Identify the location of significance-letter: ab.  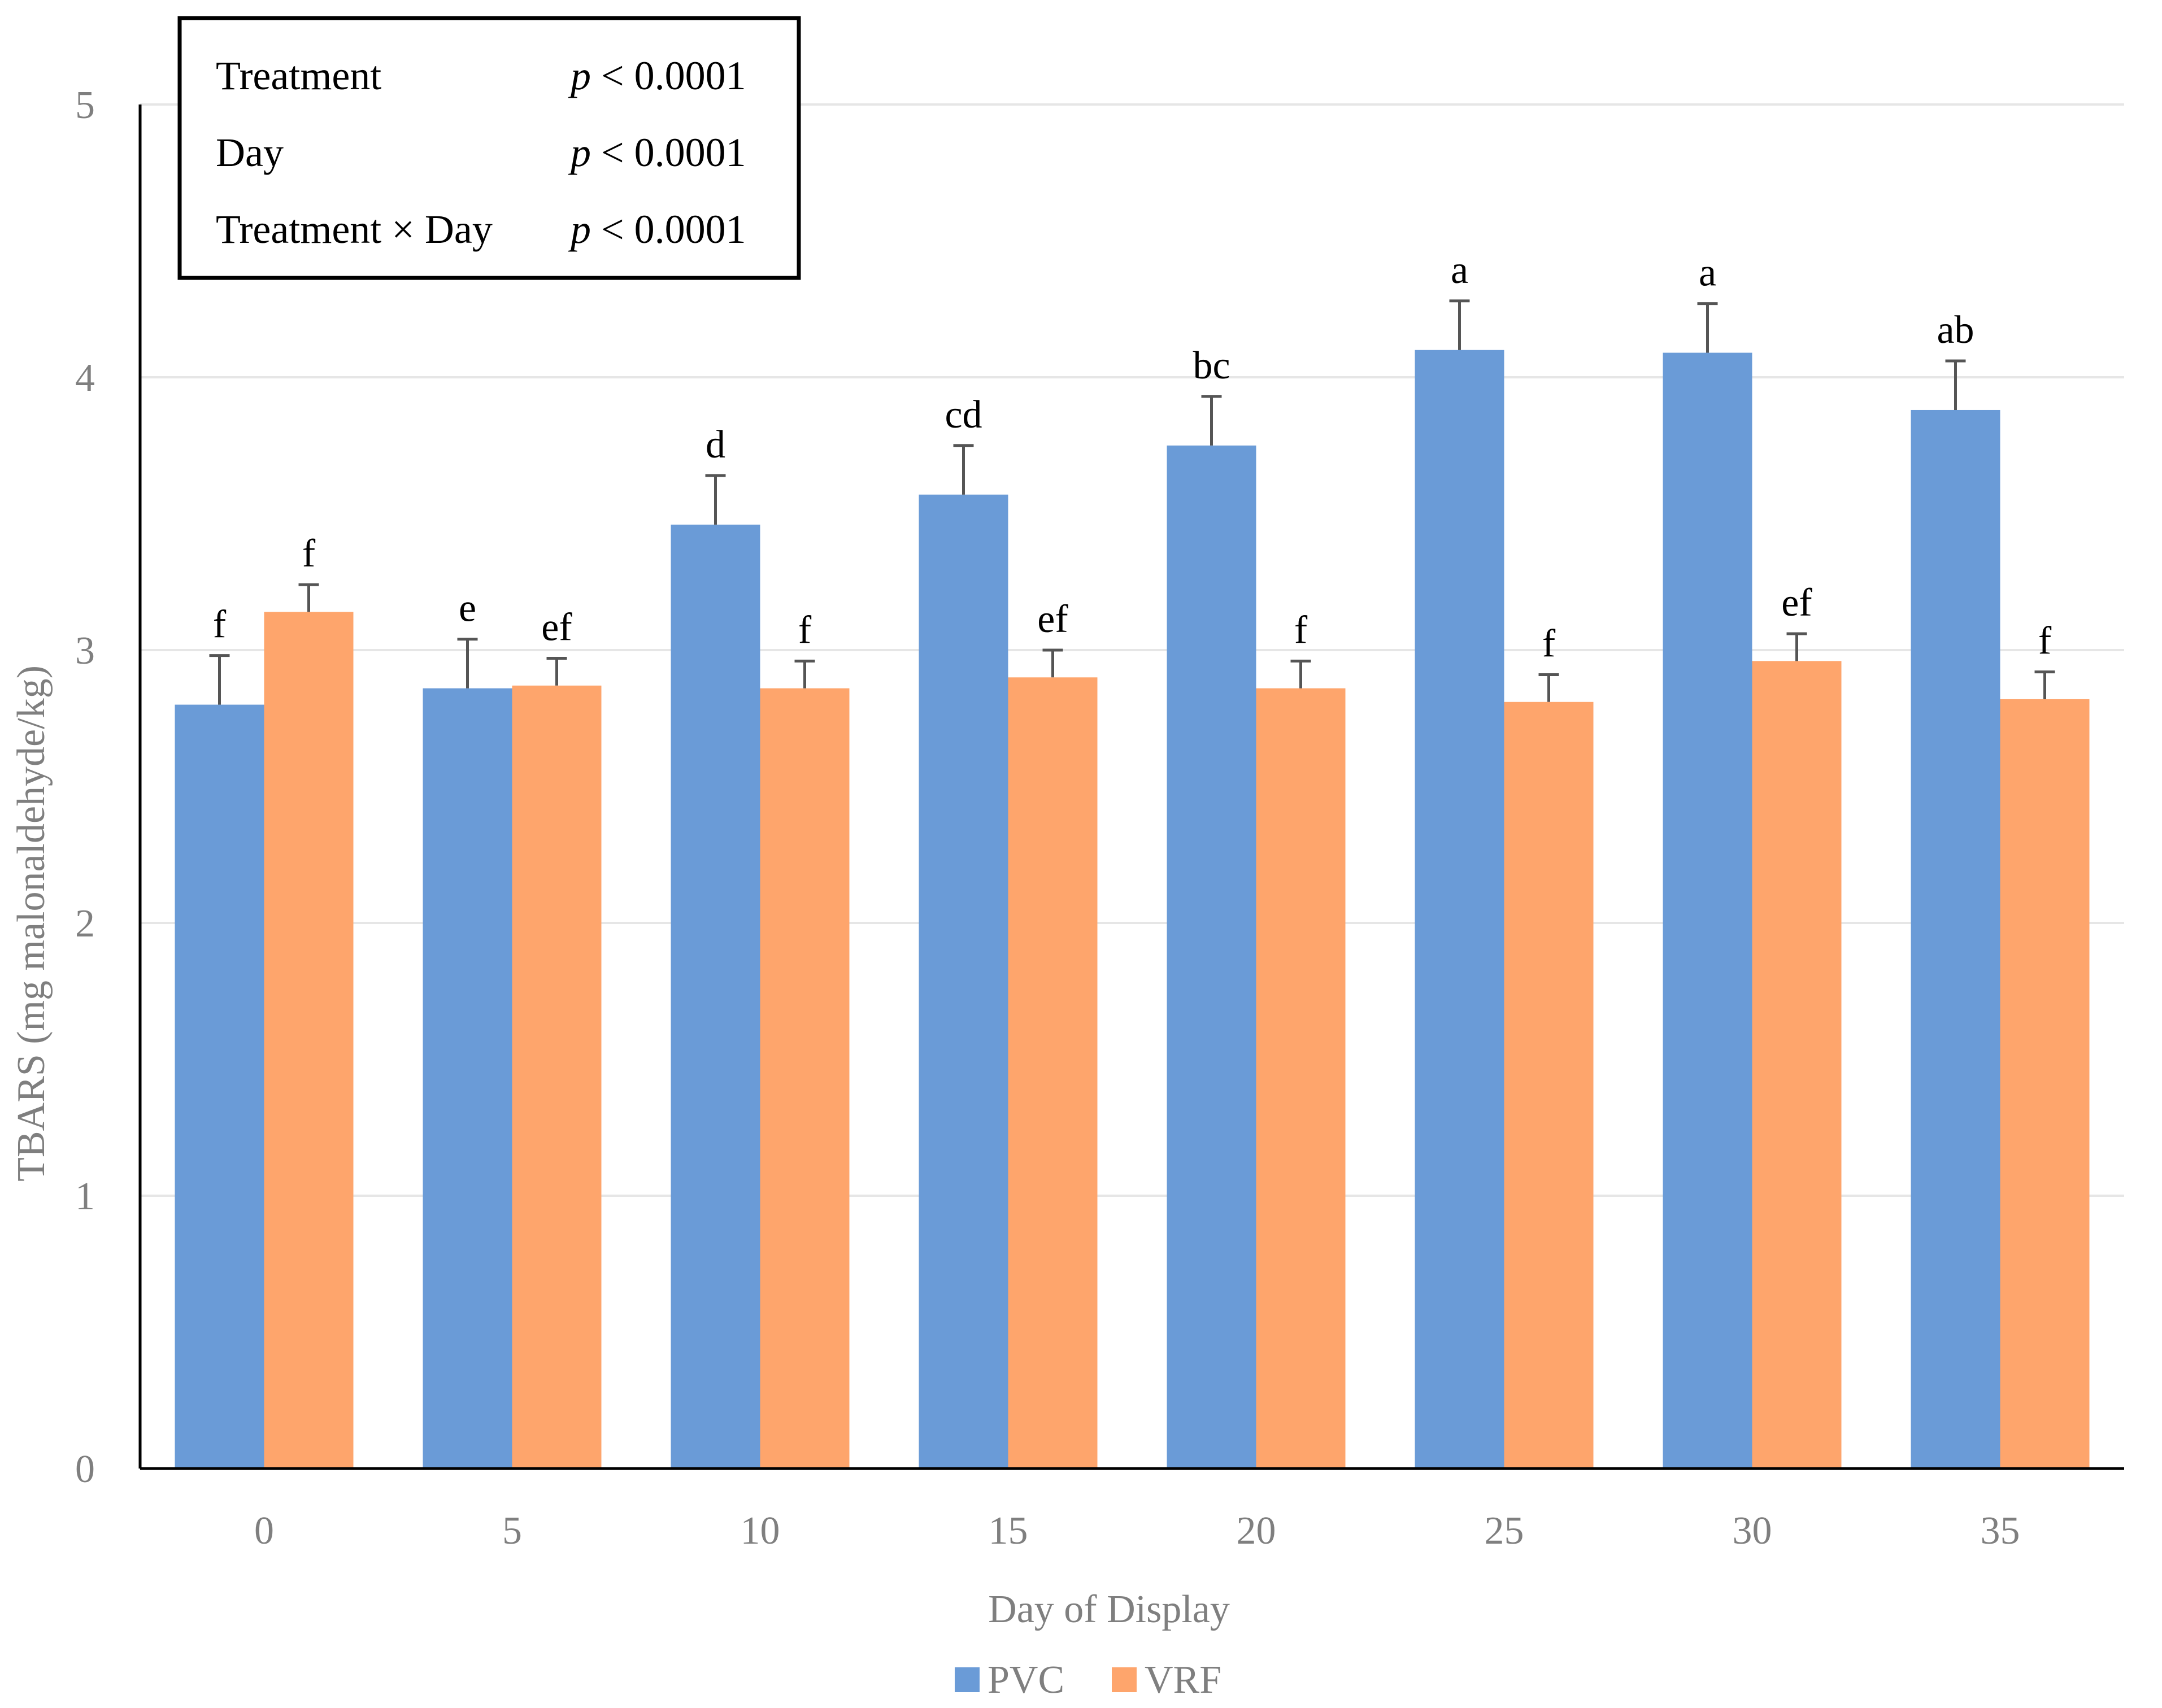
(1955, 330).